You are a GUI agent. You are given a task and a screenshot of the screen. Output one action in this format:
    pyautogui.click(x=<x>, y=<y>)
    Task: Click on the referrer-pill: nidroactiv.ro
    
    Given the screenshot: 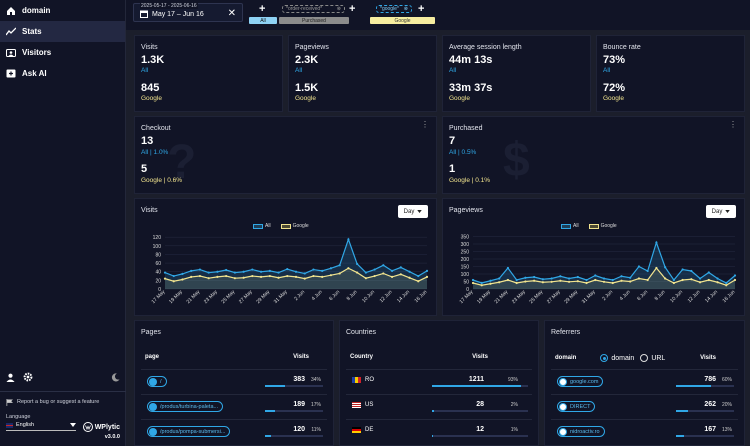 What is the action you would take?
    pyautogui.click(x=581, y=431)
    